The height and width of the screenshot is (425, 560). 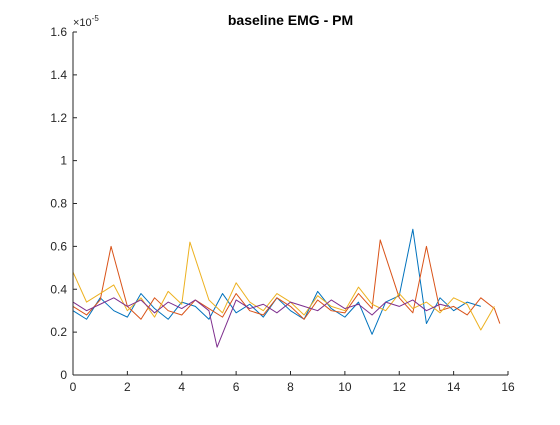 I want to click on y-tick-label: 0.8, so click(x=58, y=204).